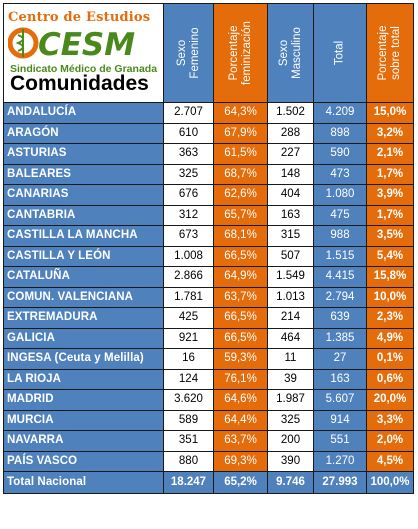 This screenshot has width=418, height=529. What do you see at coordinates (340, 441) in the screenshot?
I see `cell-total: 551` at bounding box center [340, 441].